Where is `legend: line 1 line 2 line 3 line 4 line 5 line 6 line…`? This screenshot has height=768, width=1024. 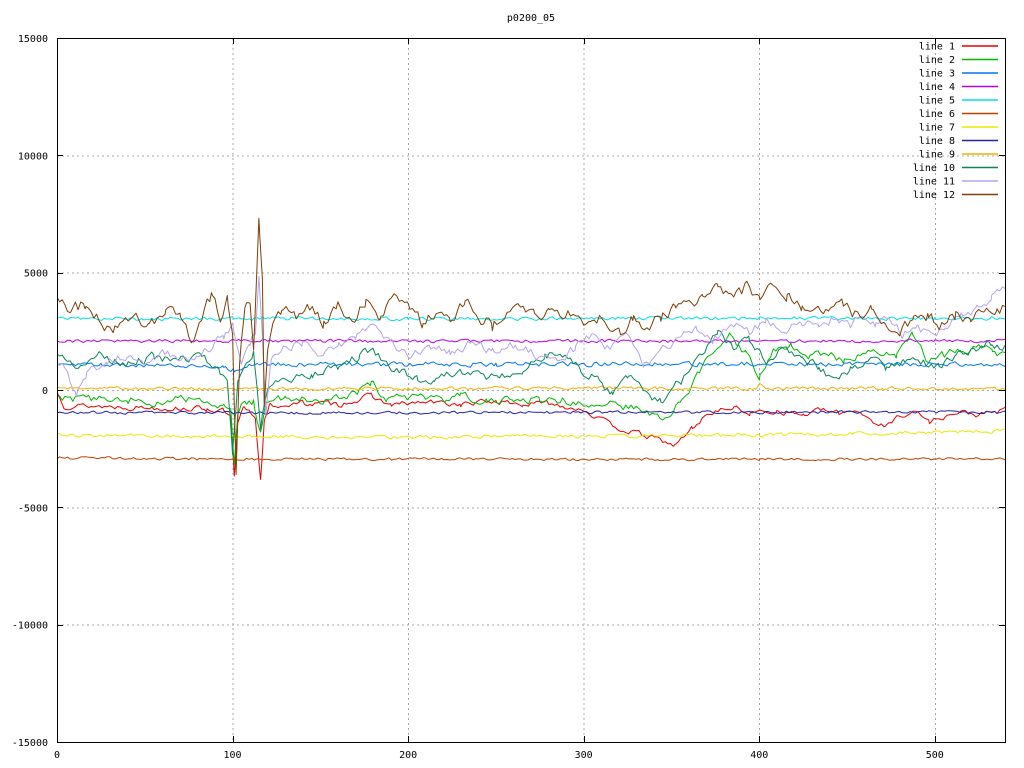
legend: line 1 line 2 line 3 line 4 line 5 line 6 line… is located at coordinates (955, 121).